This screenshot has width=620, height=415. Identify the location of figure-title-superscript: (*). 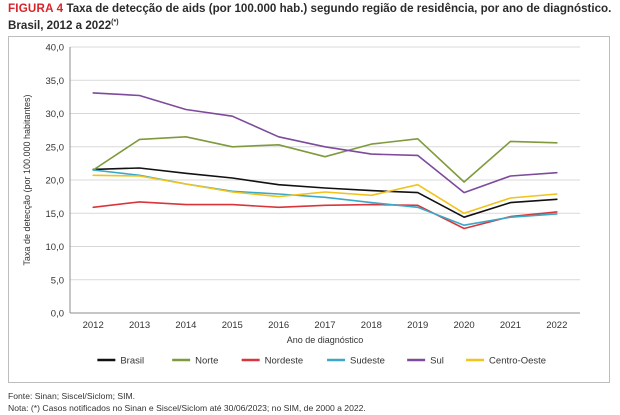
(115, 22).